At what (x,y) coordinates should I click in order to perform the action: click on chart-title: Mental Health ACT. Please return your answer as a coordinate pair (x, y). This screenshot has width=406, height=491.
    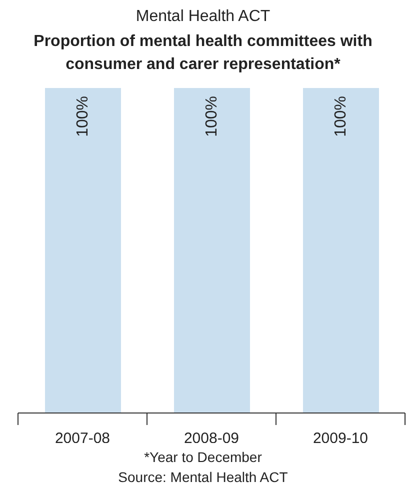
    Looking at the image, I should click on (203, 17).